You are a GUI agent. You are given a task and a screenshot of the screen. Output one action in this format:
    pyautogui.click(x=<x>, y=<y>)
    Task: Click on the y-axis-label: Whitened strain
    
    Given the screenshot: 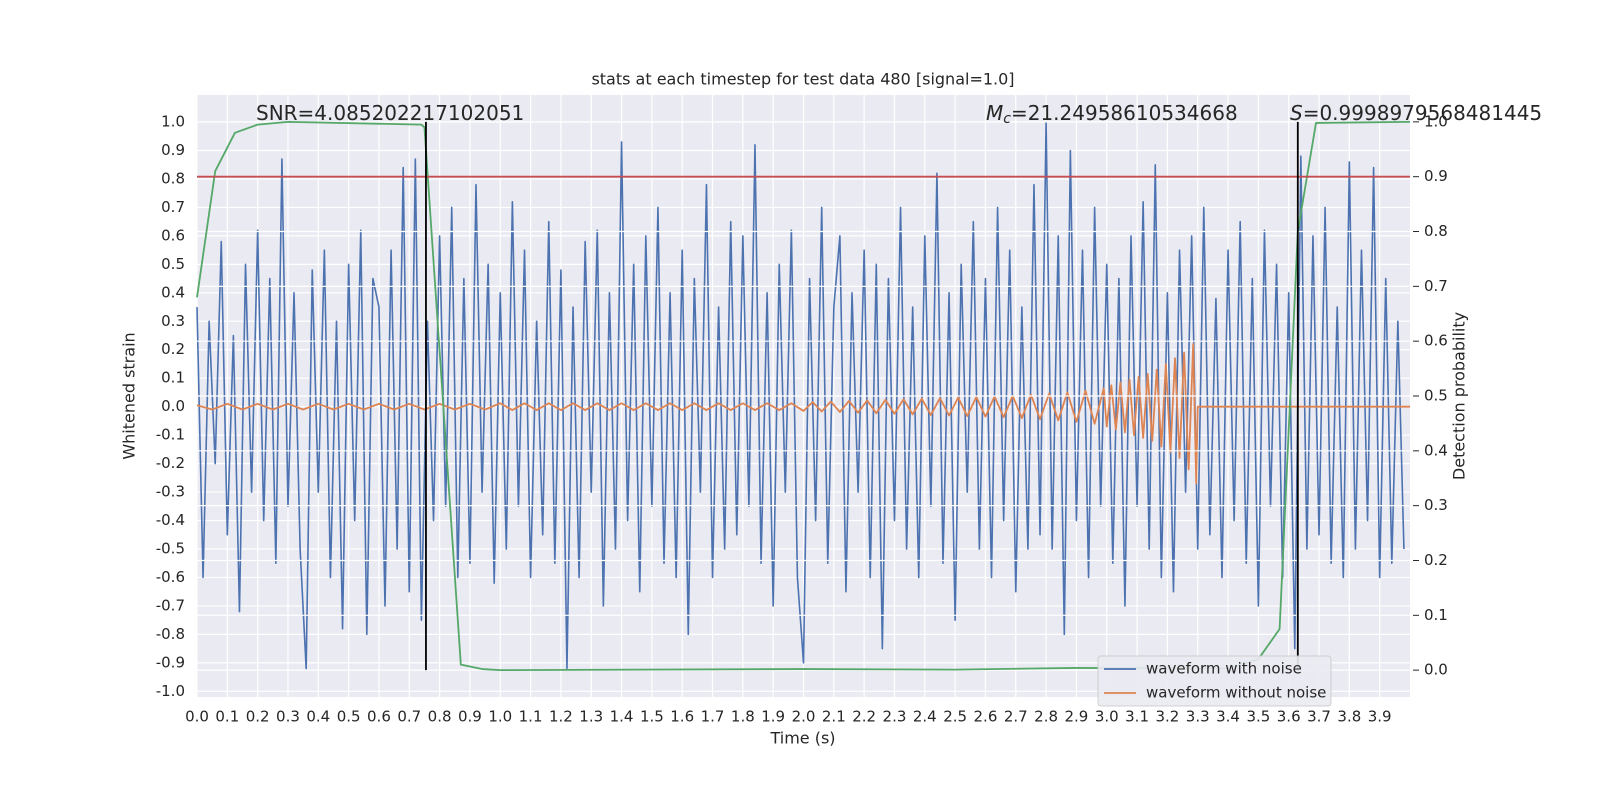 What is the action you would take?
    pyautogui.click(x=129, y=395)
    